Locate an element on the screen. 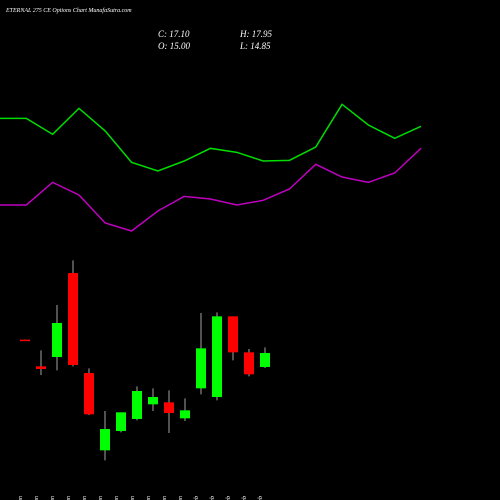 This screenshot has height=500, width=500. x-tick-label: 31 Jan is located at coordinates (181, 498).